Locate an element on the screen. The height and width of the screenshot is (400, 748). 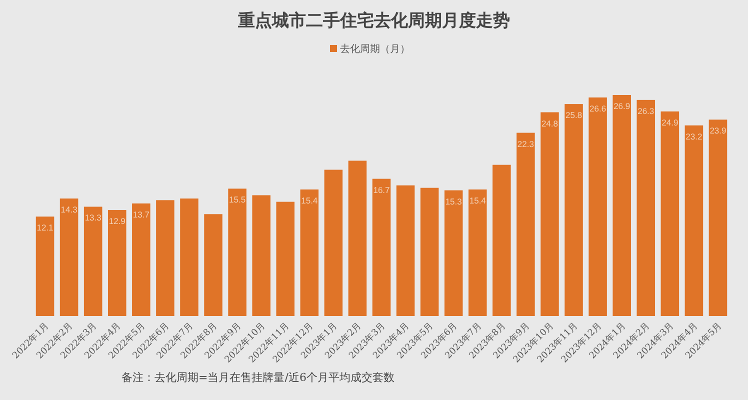
data-label: 25.8 is located at coordinates (574, 115).